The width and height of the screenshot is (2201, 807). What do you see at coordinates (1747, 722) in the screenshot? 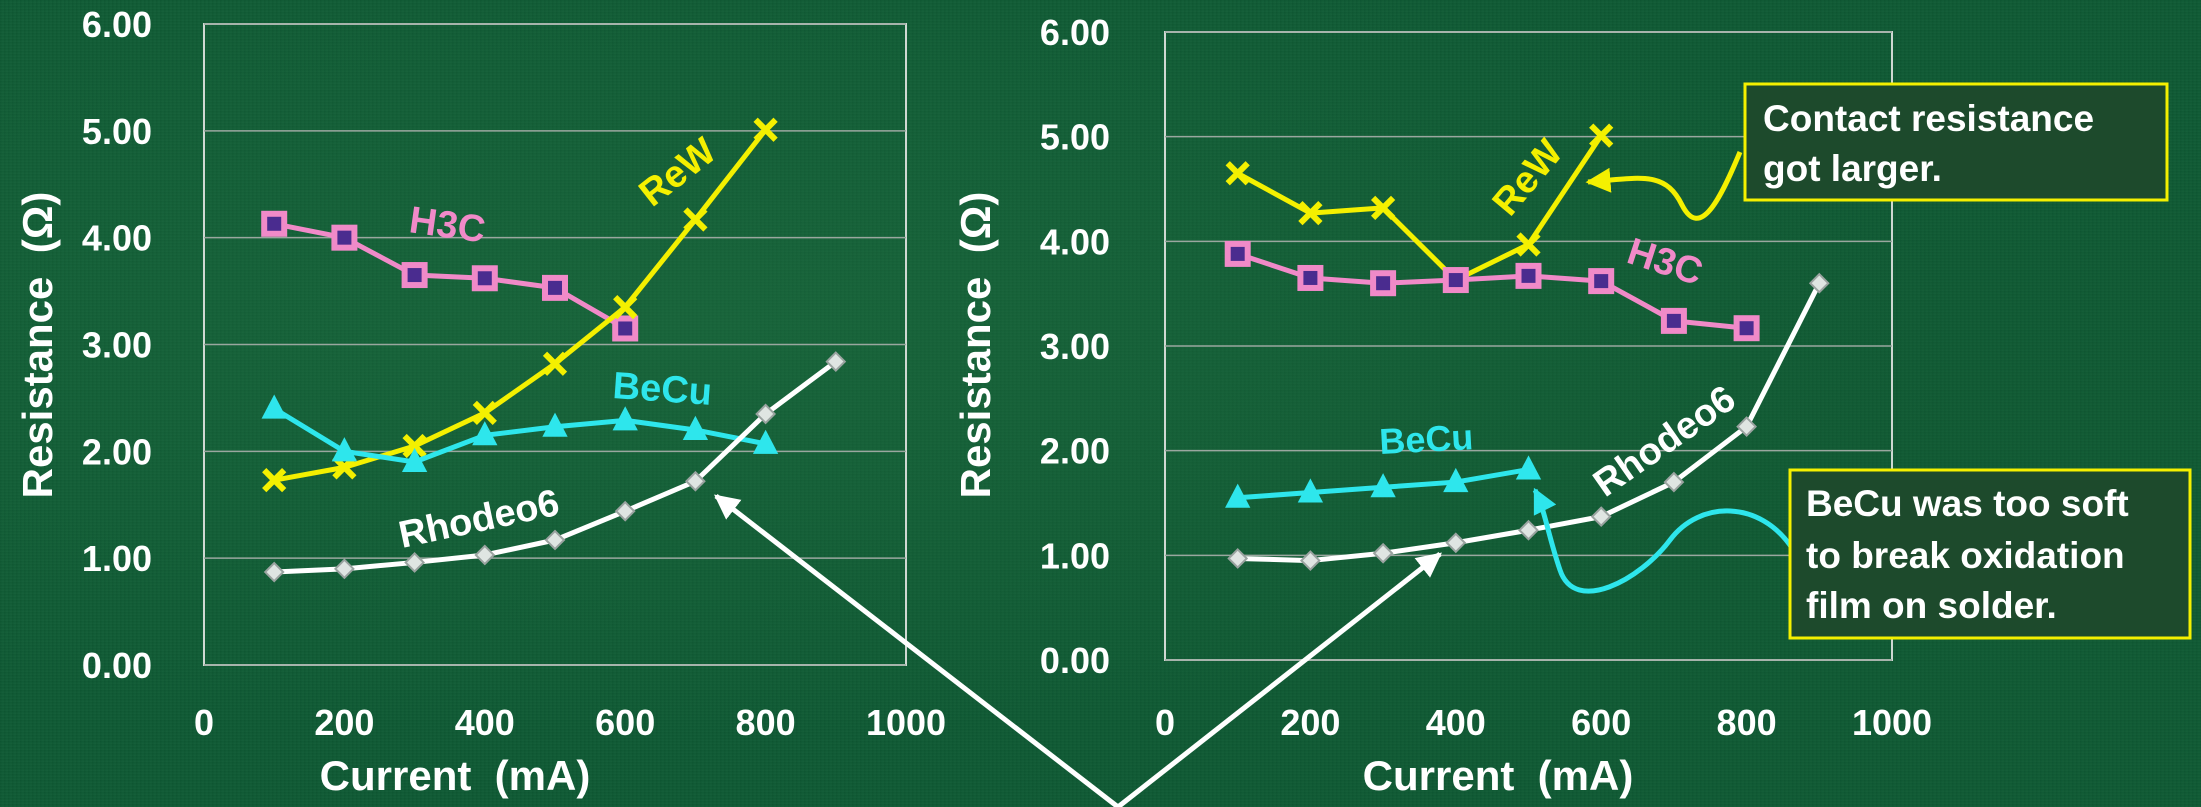
I see `x-tick-label-right: 800` at bounding box center [1747, 722].